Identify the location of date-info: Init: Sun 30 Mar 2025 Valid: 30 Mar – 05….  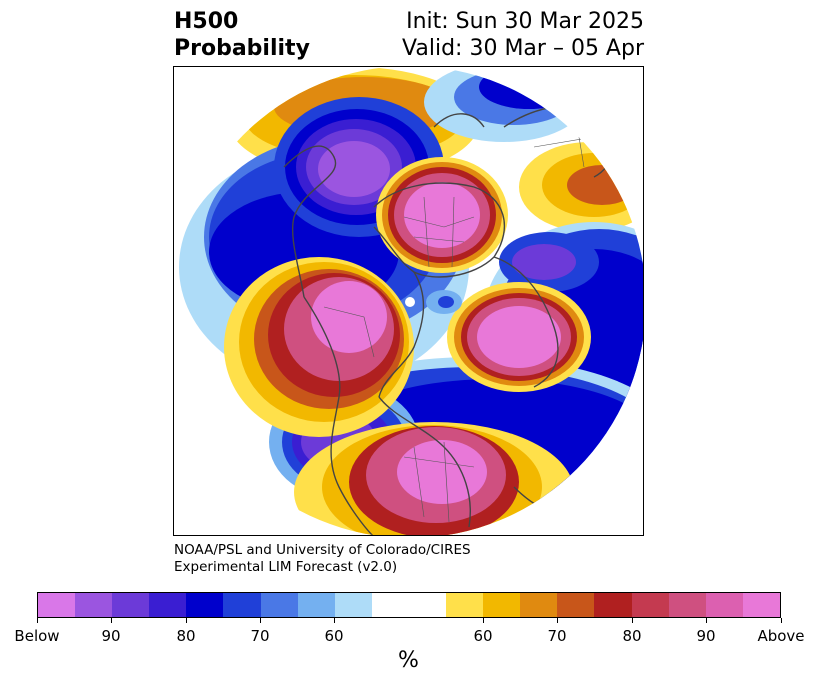
(523, 35).